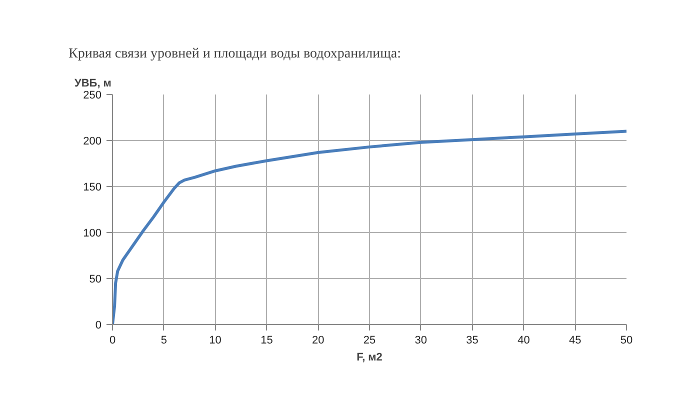  What do you see at coordinates (163, 340) in the screenshot?
I see `x-tick-label: 5` at bounding box center [163, 340].